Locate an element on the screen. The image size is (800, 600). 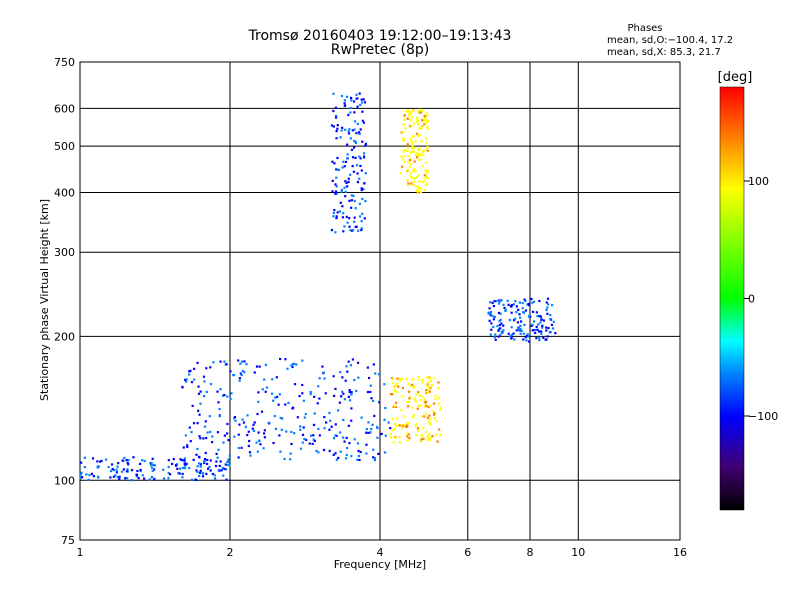
y-tick-label: 100 is located at coordinates (64, 480).